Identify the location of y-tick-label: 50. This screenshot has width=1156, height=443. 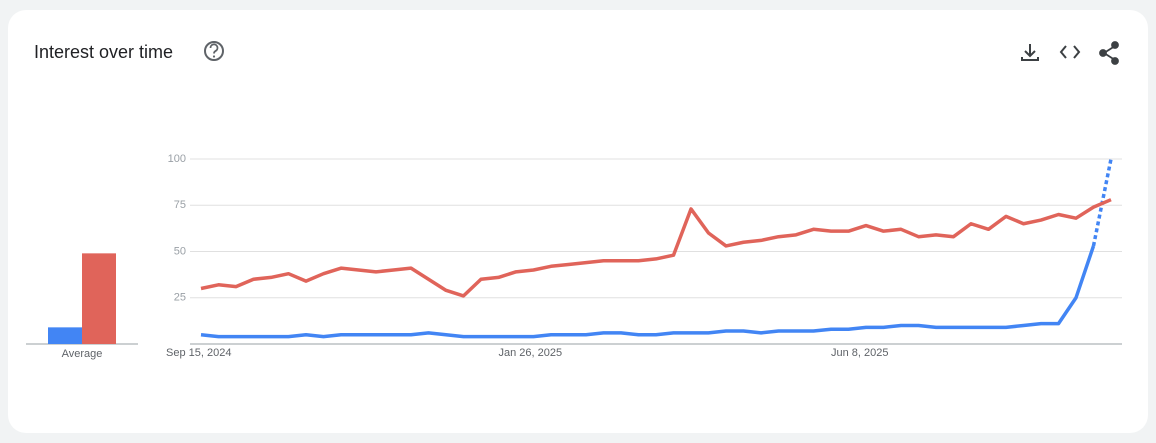
(180, 251).